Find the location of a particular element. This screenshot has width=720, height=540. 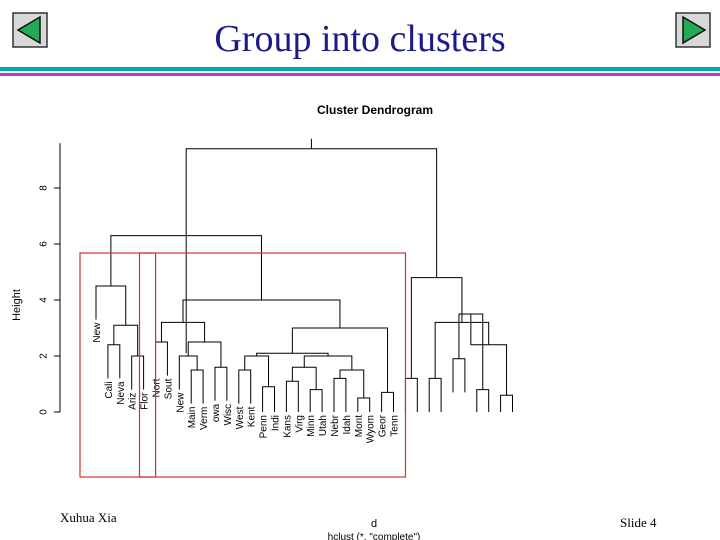

x-axis-sub-label: hclust (*, "complete") is located at coordinates (374, 536).